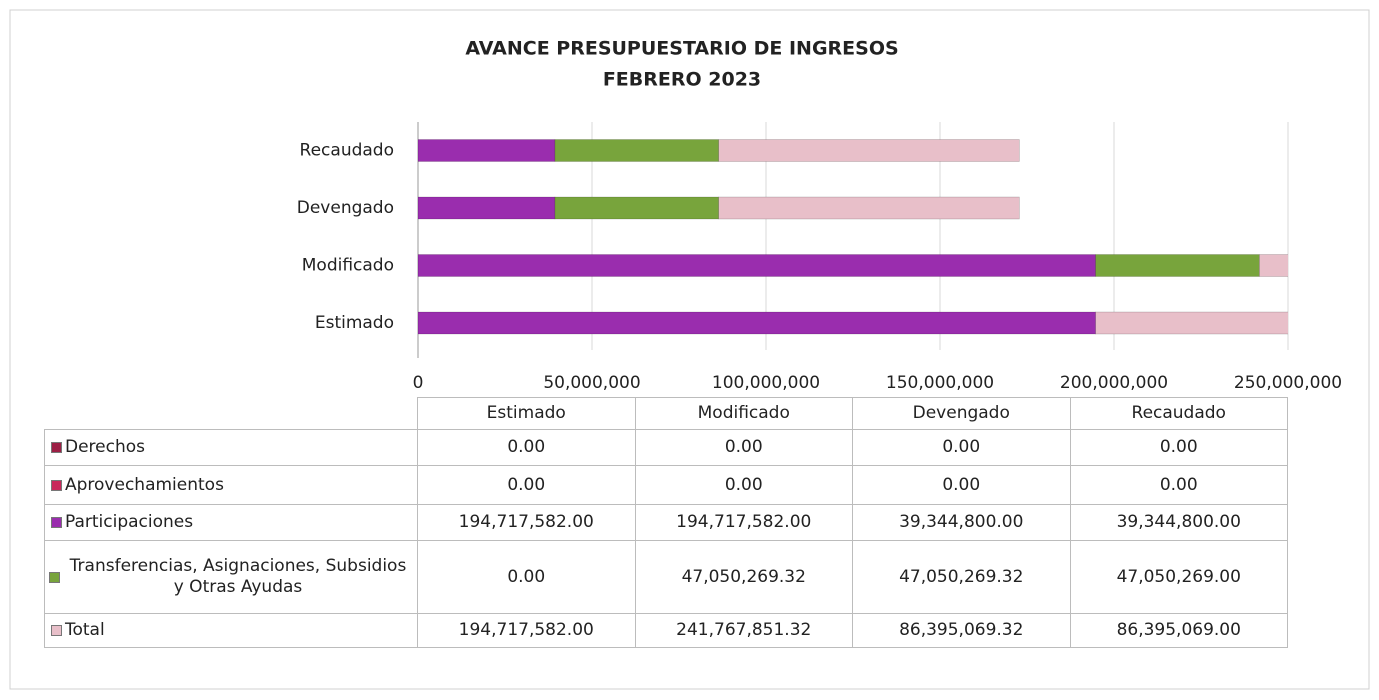 The width and height of the screenshot is (1379, 700). I want to click on table-header: Modificado, so click(743, 413).